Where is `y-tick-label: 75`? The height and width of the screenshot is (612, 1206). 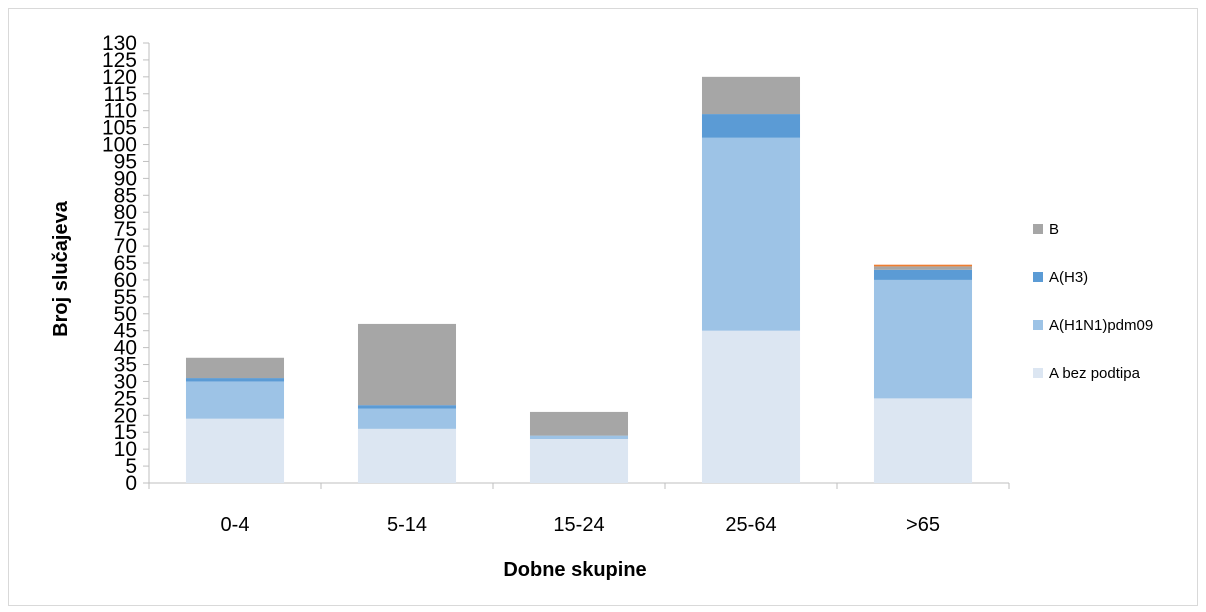
y-tick-label: 75 is located at coordinates (125, 229).